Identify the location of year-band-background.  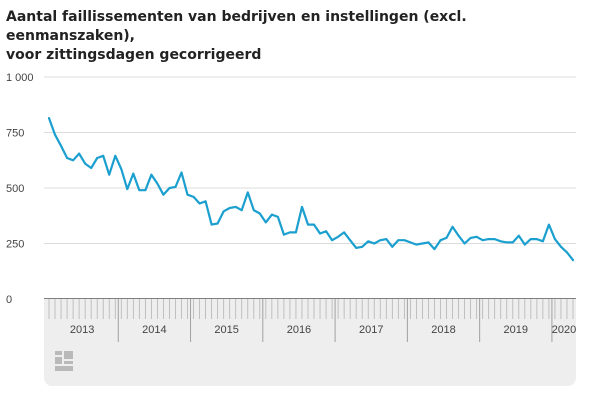
(310, 320).